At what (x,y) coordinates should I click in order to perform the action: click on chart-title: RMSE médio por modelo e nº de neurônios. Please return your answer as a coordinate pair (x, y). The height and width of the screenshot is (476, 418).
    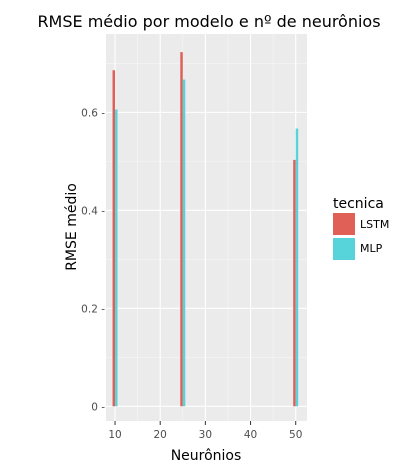
    Looking at the image, I should click on (208, 21).